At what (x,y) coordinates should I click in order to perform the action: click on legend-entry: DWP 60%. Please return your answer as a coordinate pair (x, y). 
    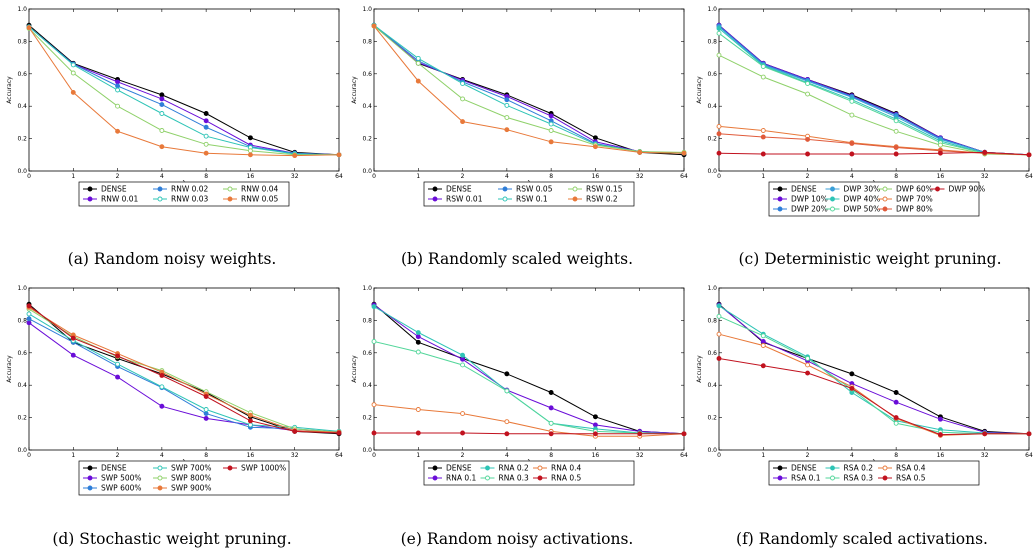
    Looking at the image, I should click on (905, 189).